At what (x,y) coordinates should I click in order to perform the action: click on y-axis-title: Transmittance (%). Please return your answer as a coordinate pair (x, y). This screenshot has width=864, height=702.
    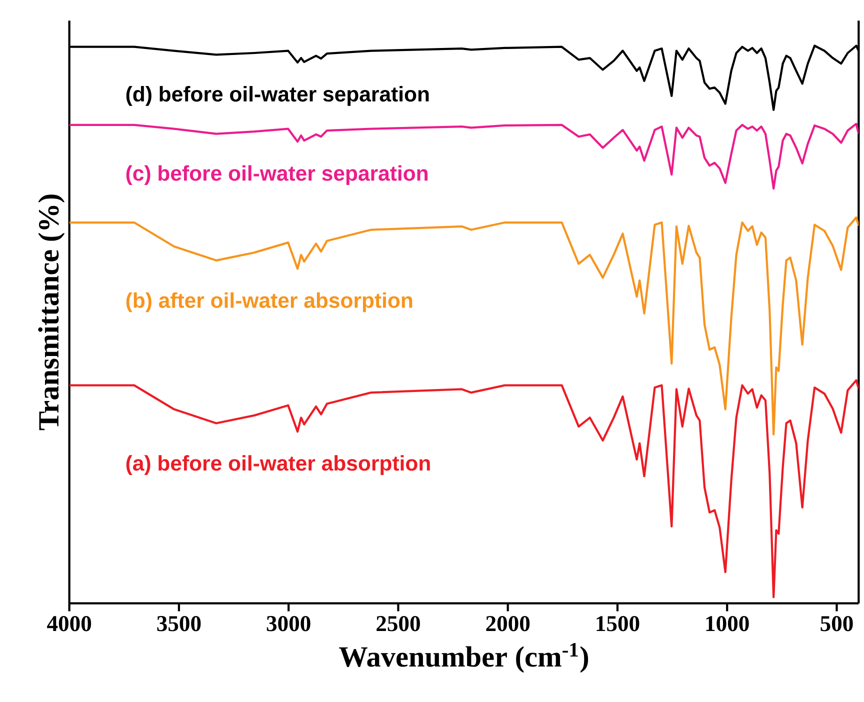
    Looking at the image, I should click on (51, 312).